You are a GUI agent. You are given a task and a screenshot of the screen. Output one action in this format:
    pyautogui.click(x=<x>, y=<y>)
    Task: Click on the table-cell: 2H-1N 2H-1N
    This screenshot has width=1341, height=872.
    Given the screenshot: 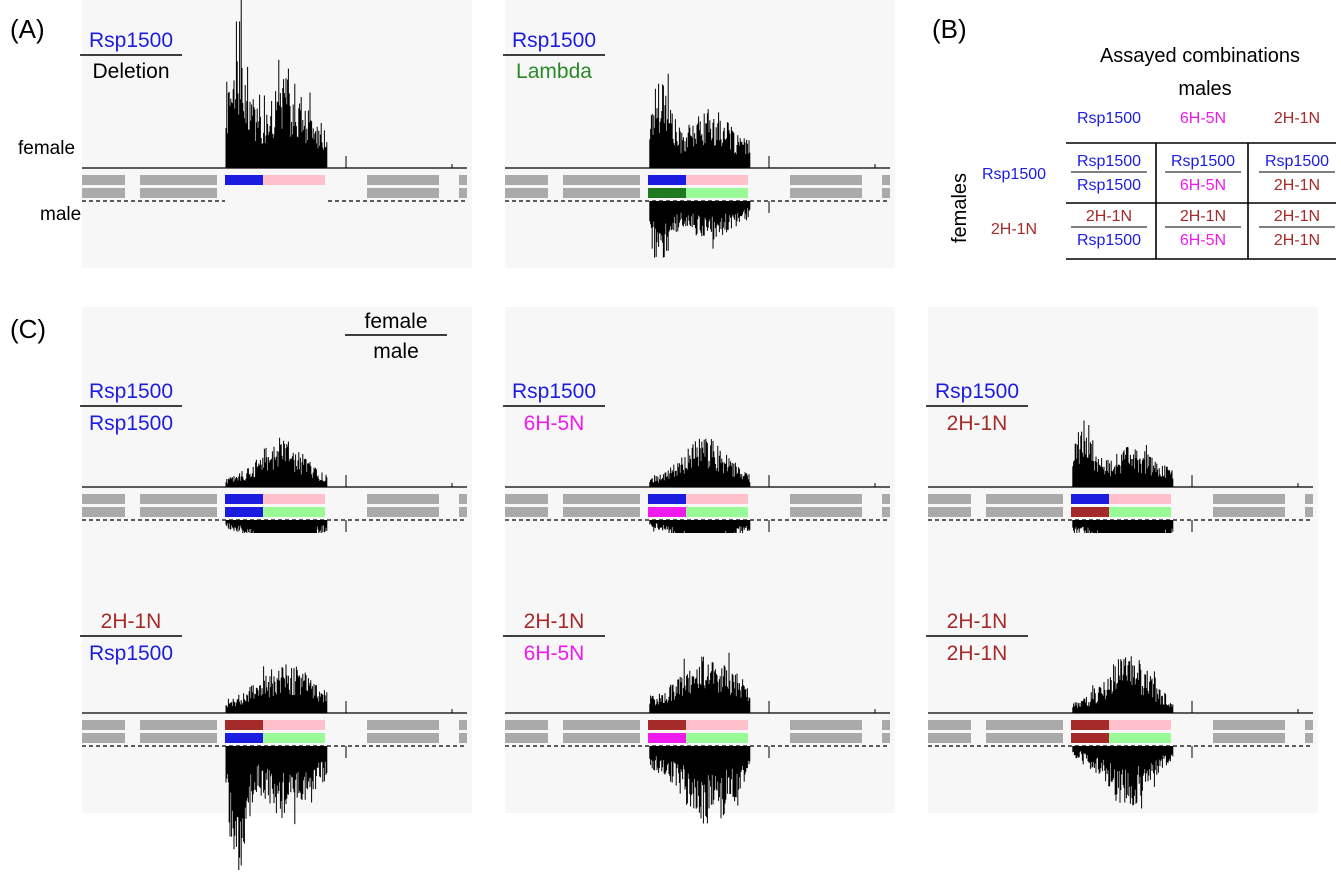 What is the action you would take?
    pyautogui.click(x=1297, y=228)
    